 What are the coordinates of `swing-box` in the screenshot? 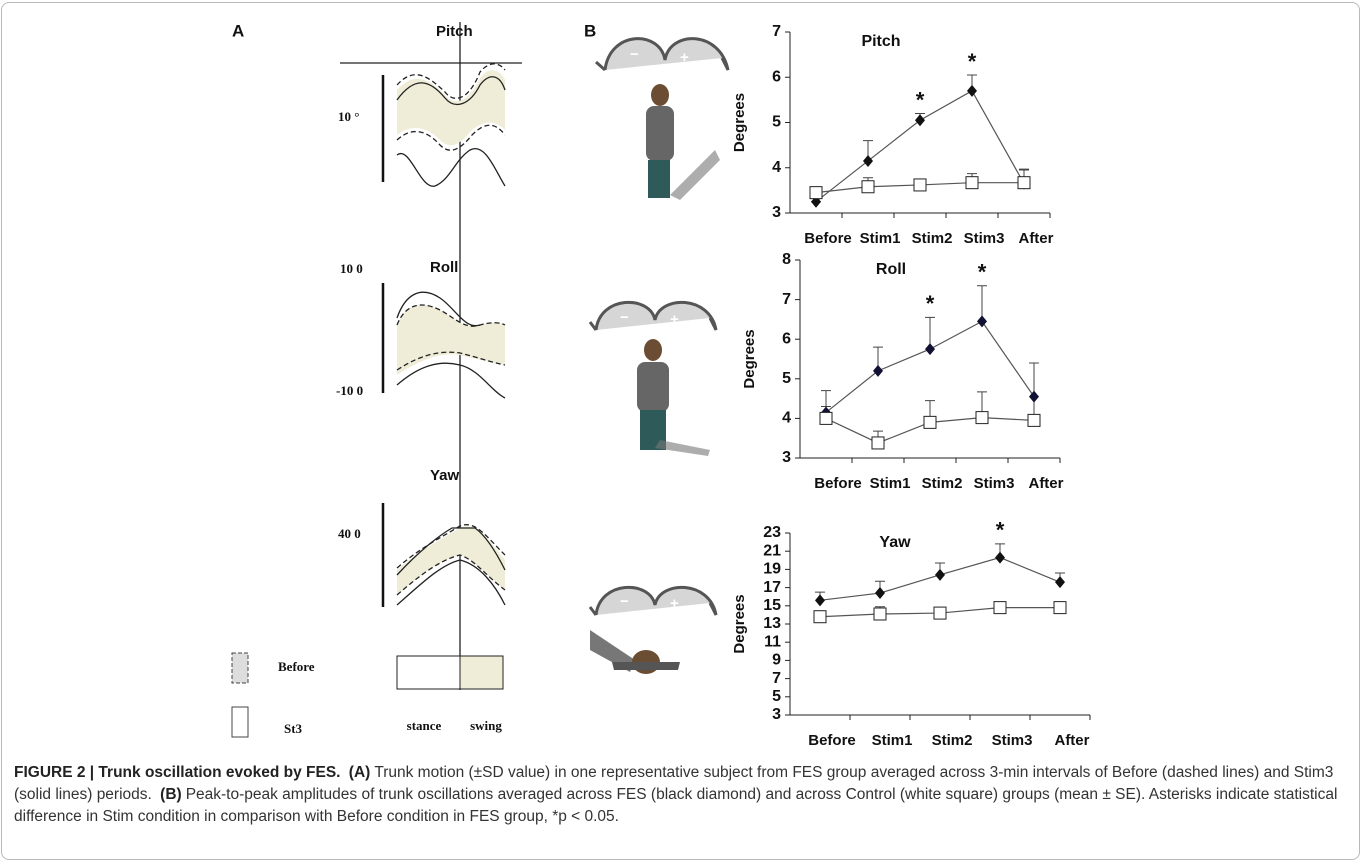 It's located at (481, 672).